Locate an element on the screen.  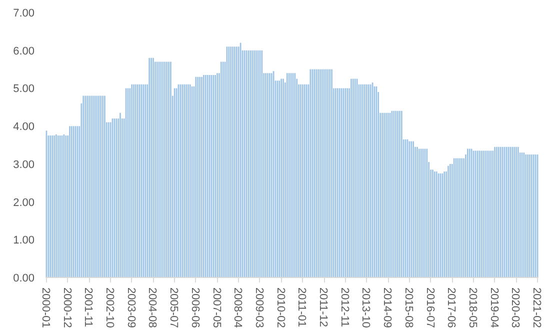
x-tick-label: 2000-01 is located at coordinates (45, 308).